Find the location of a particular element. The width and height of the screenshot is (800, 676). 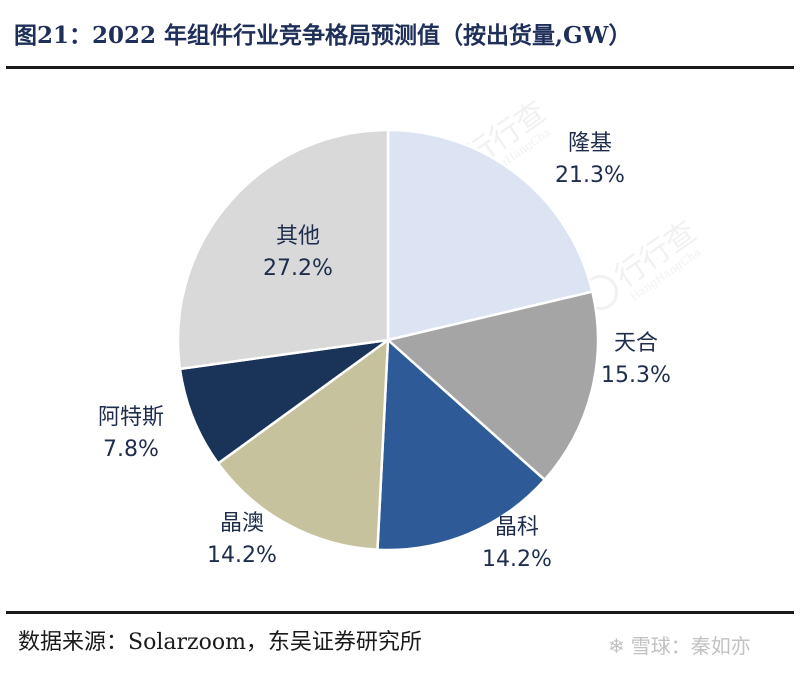

figure-title: 图21：2022 年组件行业竞争格局预测值（按出货量,GW） is located at coordinates (323, 35).